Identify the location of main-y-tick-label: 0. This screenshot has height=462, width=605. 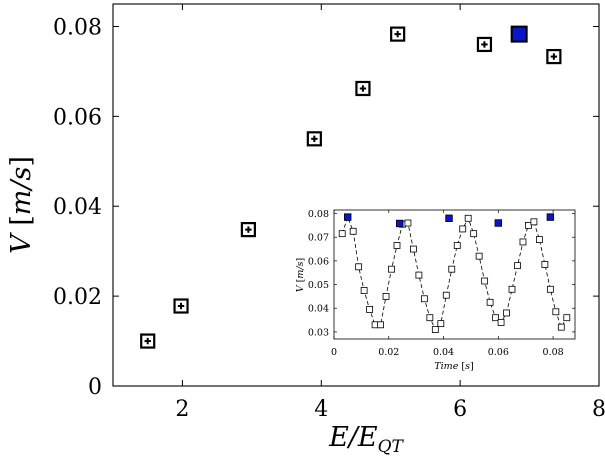
(95, 387).